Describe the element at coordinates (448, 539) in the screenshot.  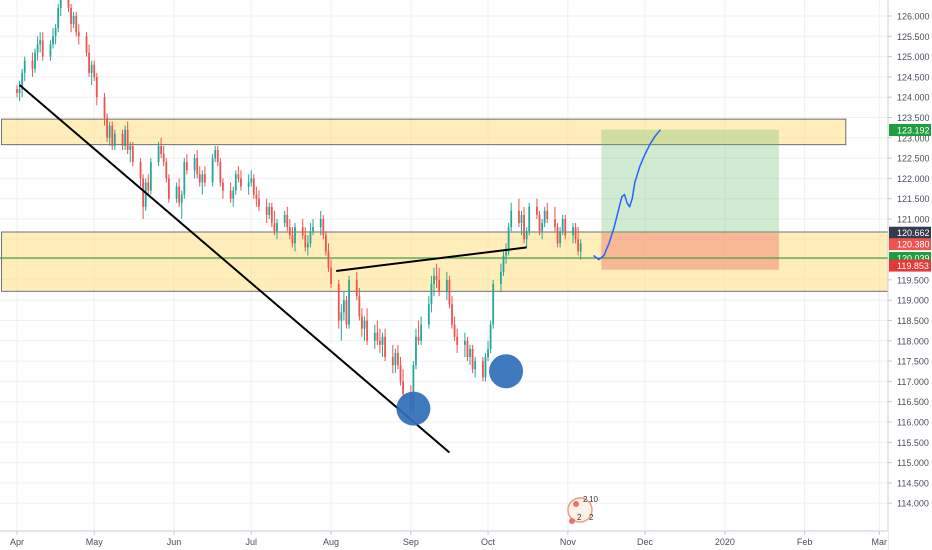
I see `time-axis: Apr May Jun Jul Aug Sep Oct Nov Dec 2020 Feb Mar` at that location.